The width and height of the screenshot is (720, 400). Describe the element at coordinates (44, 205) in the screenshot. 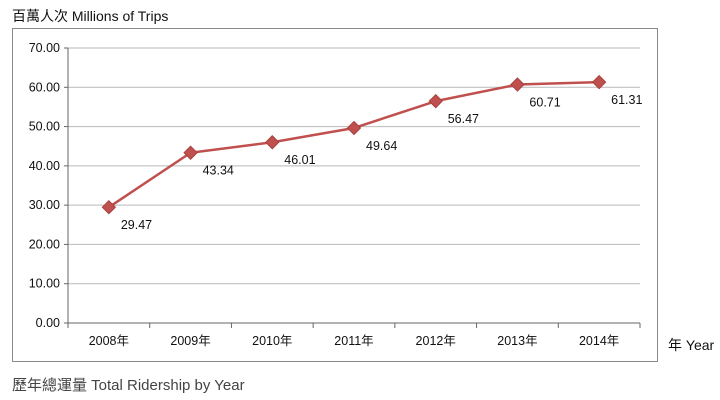

I see `y-tick-label: 30.00` at that location.